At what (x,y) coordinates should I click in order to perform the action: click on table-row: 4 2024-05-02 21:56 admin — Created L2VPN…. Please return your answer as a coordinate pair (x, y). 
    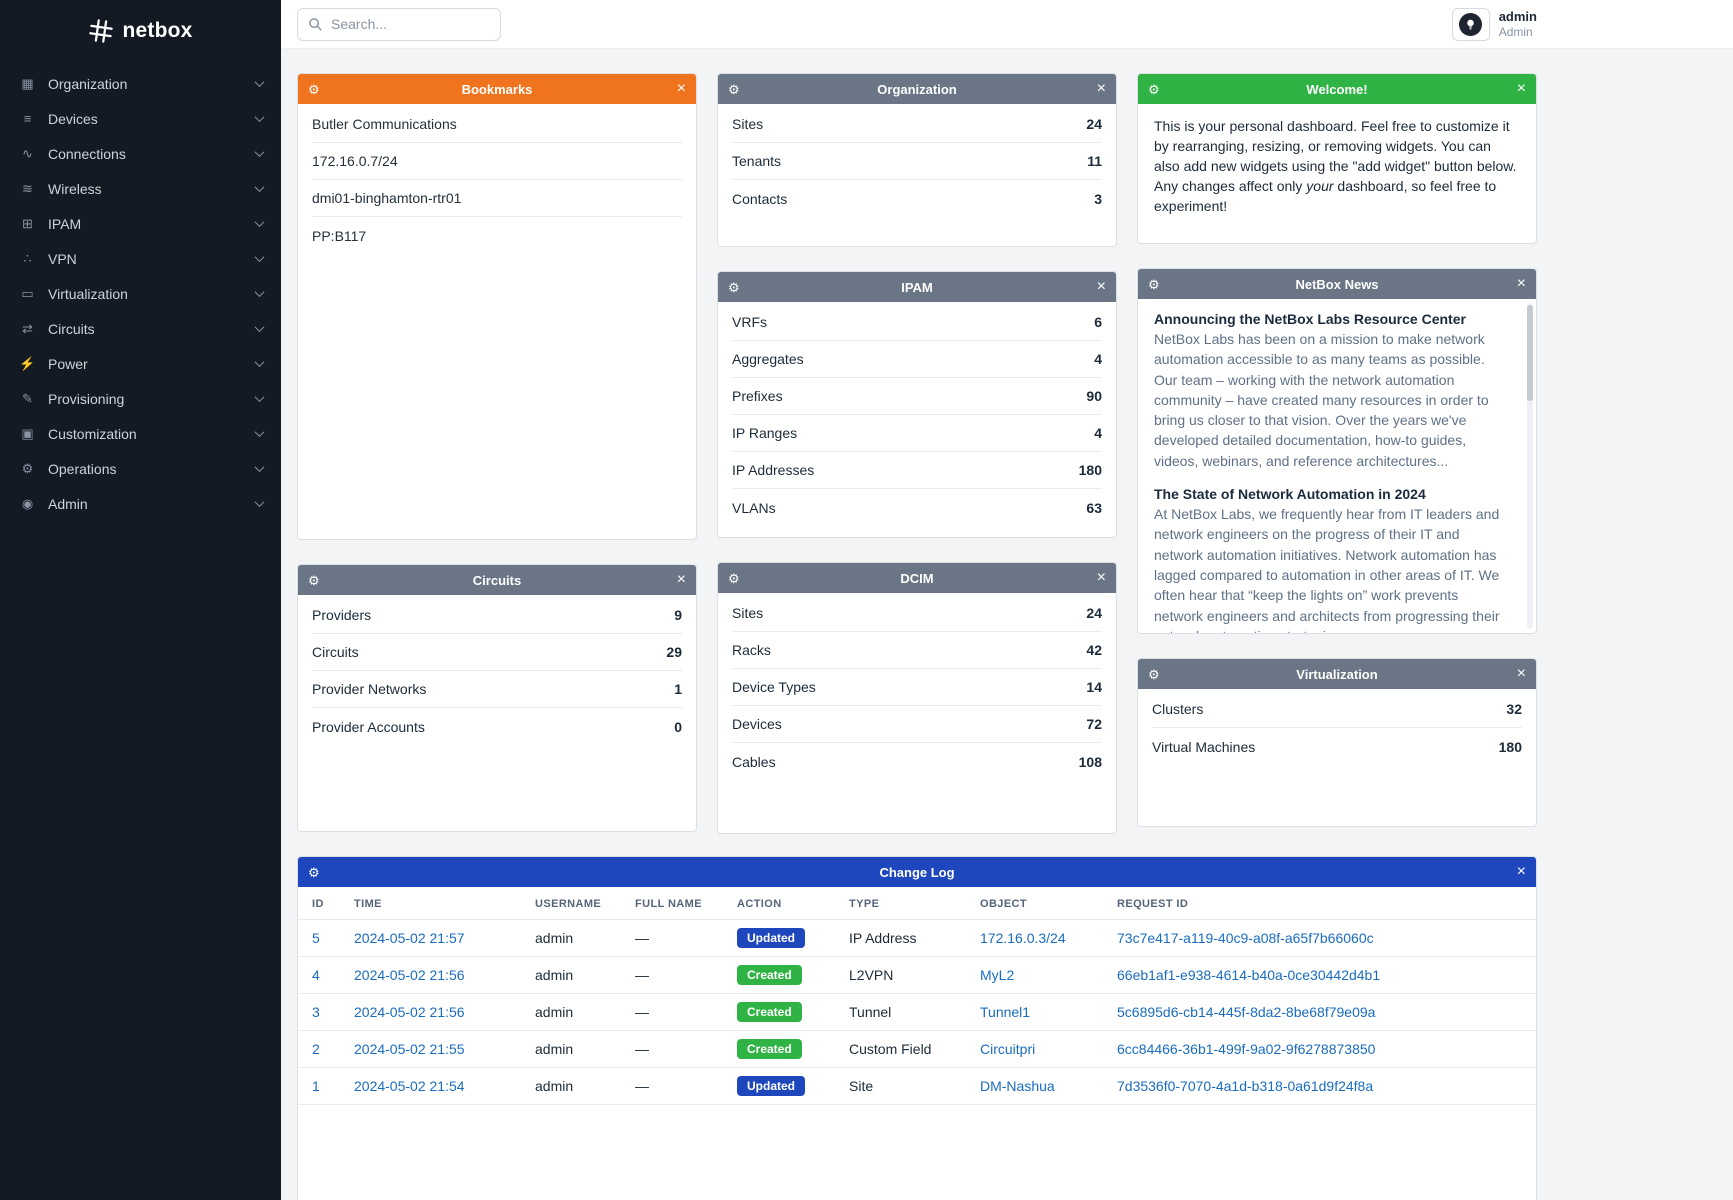
    Looking at the image, I should click on (917, 975).